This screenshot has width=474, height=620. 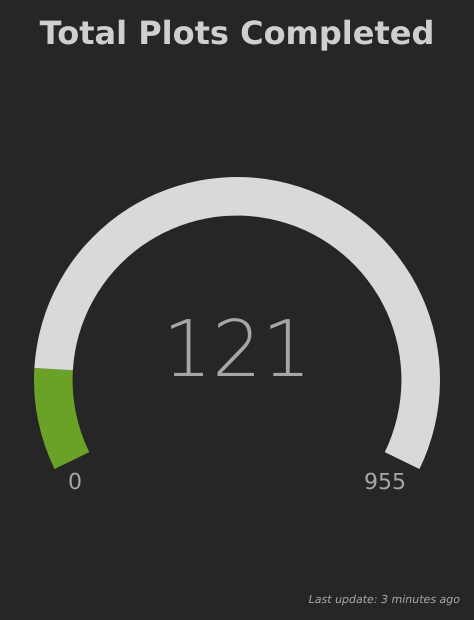 What do you see at coordinates (384, 599) in the screenshot?
I see `text: Last update: 3 minutes ago` at bounding box center [384, 599].